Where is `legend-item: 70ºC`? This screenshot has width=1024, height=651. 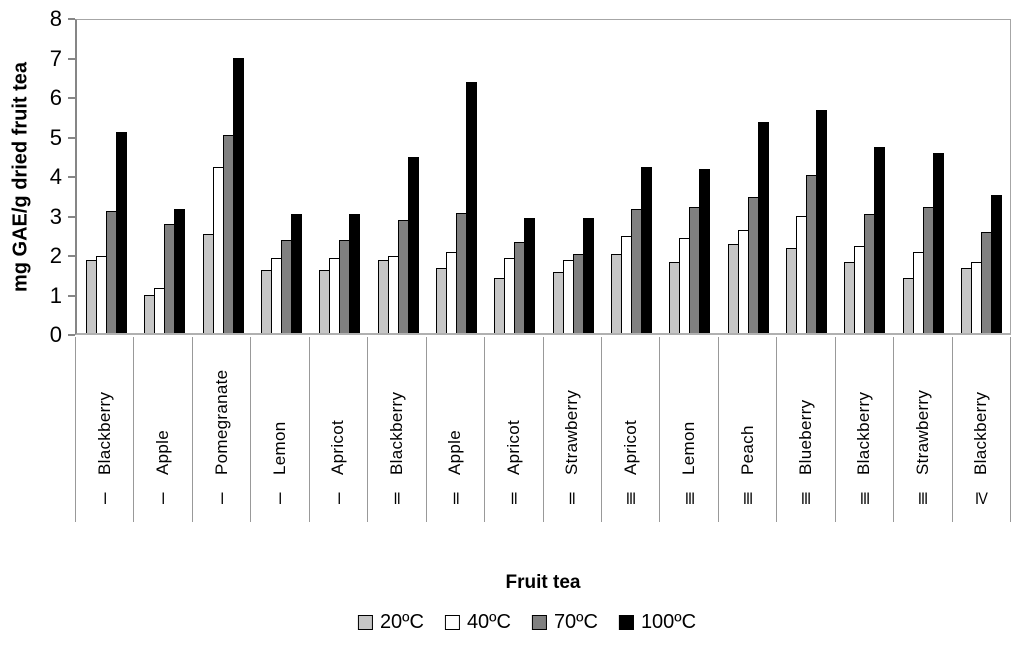 legend-item: 70ºC is located at coordinates (564, 622).